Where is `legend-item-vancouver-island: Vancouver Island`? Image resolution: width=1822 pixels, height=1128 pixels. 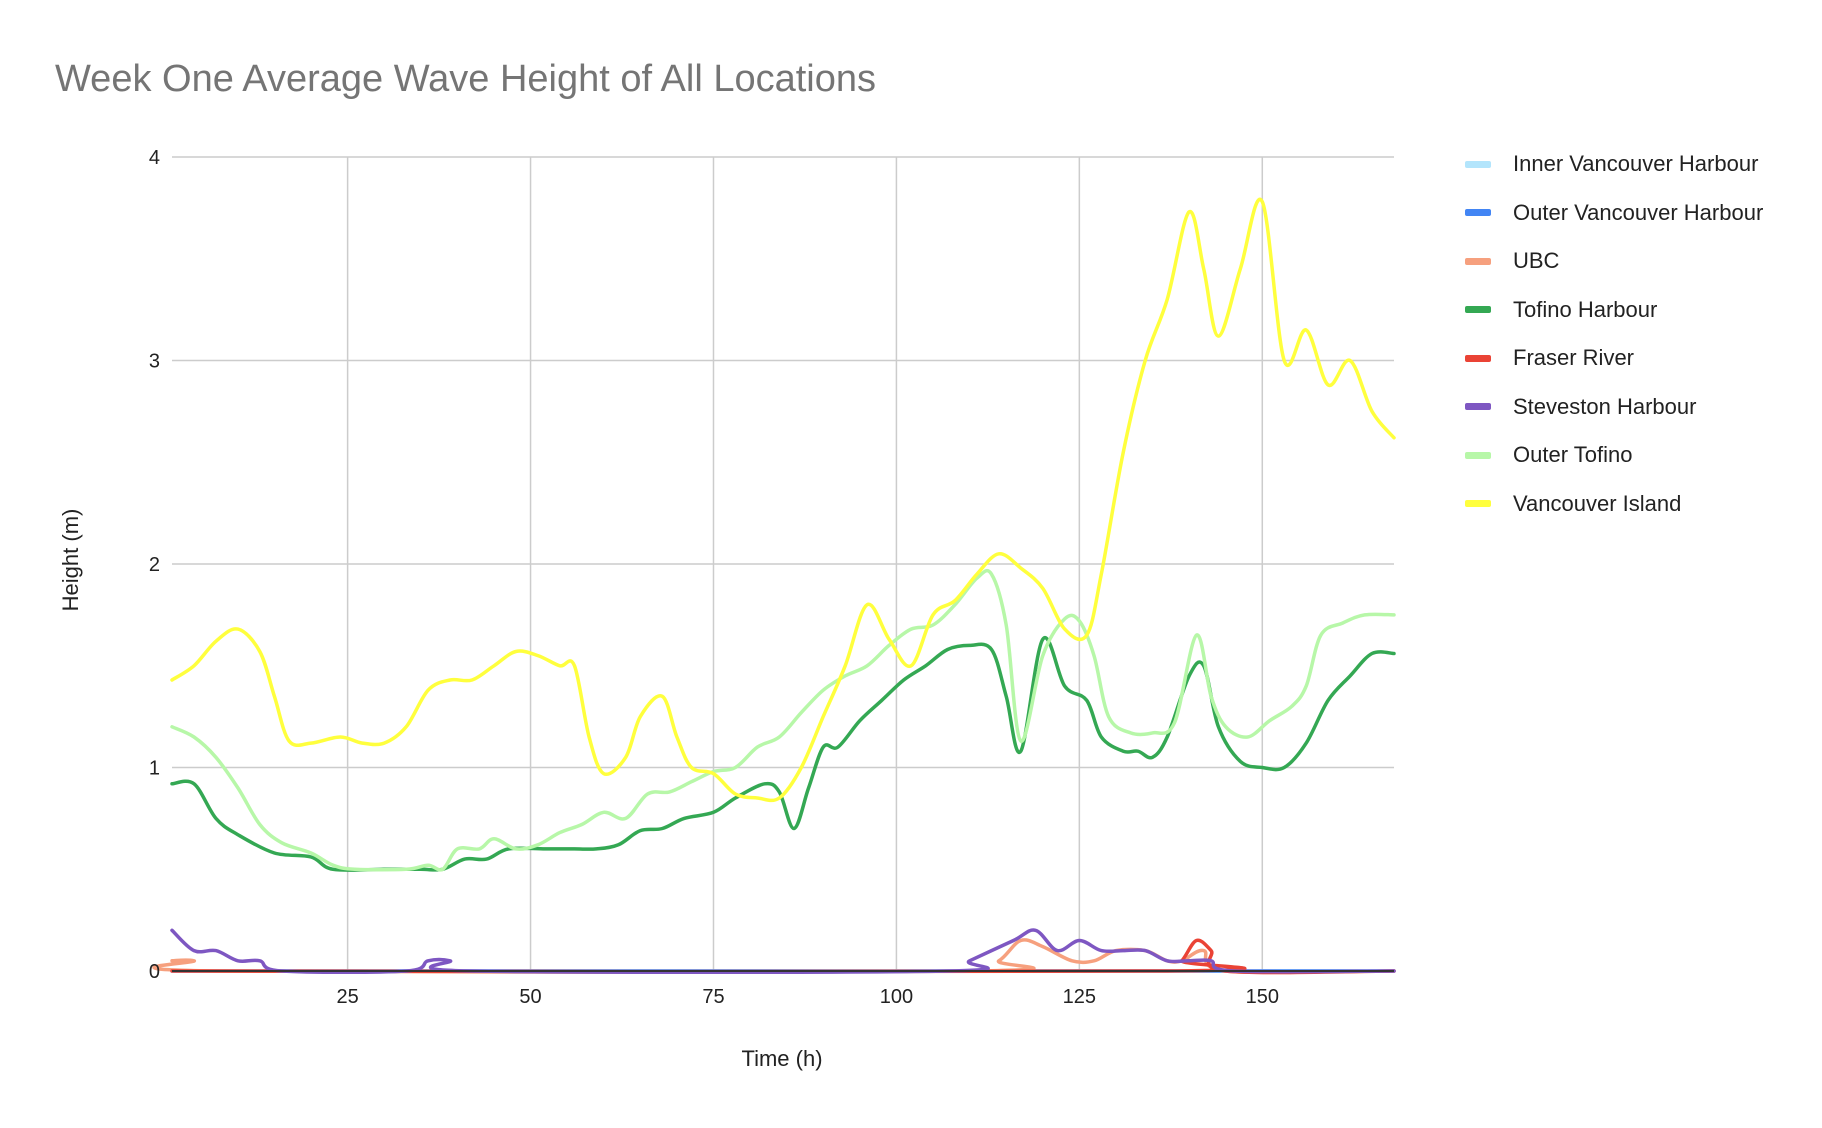
legend-item-vancouver-island: Vancouver Island is located at coordinates (1614, 504).